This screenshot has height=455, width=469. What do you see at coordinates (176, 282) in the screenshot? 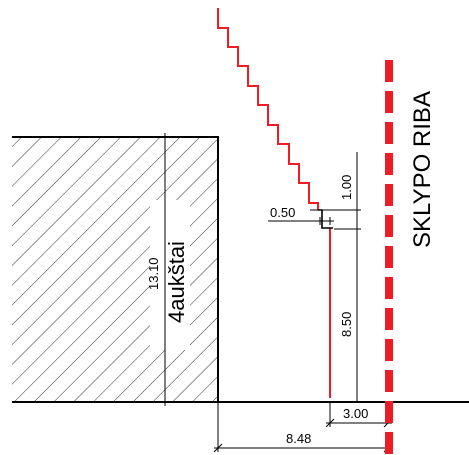
I see `building-floors-label: 4aukštai` at bounding box center [176, 282].